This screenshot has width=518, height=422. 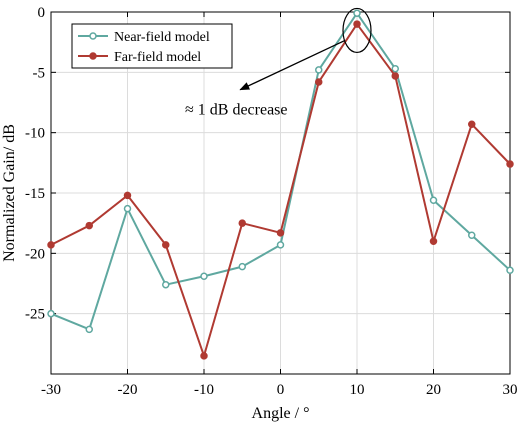 I want to click on annotation-group: ≈ 1 dB decrease, so click(x=278, y=63).